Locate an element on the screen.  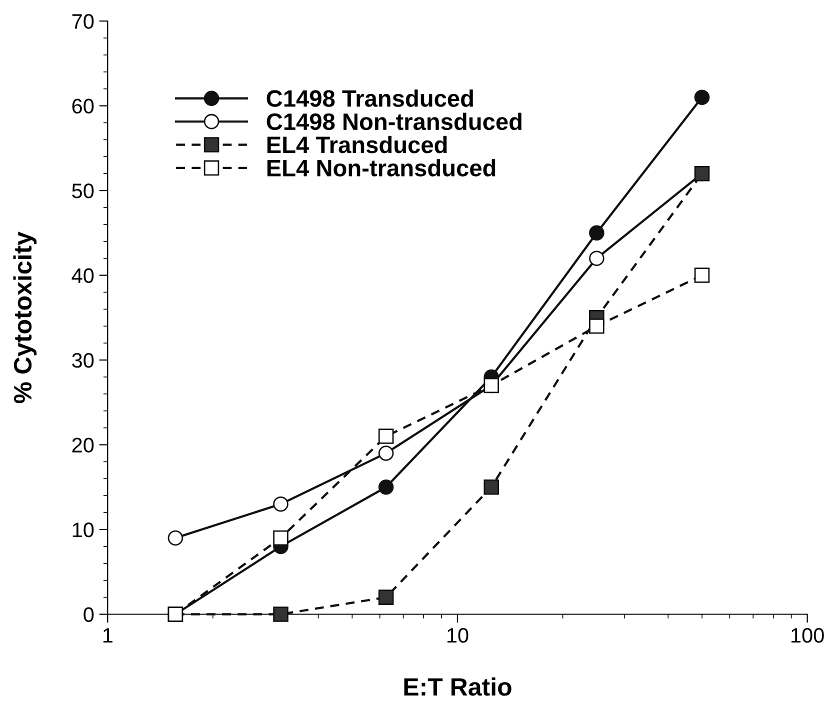
y-tick-label: 30 is located at coordinates (83, 360).